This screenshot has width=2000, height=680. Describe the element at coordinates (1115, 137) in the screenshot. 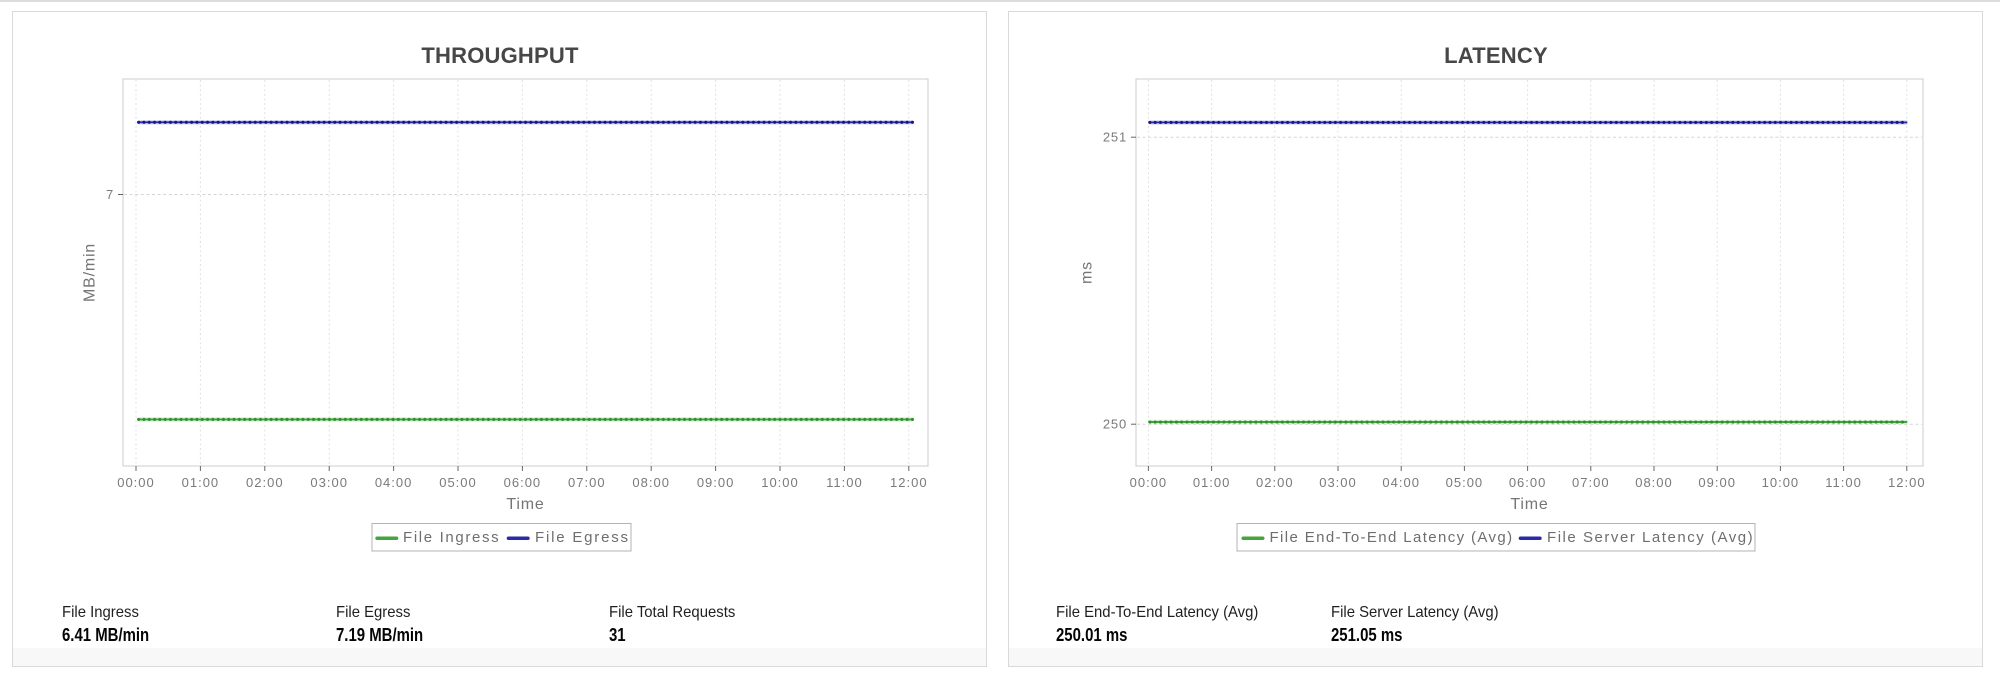

I see `svg-text: 251` at that location.